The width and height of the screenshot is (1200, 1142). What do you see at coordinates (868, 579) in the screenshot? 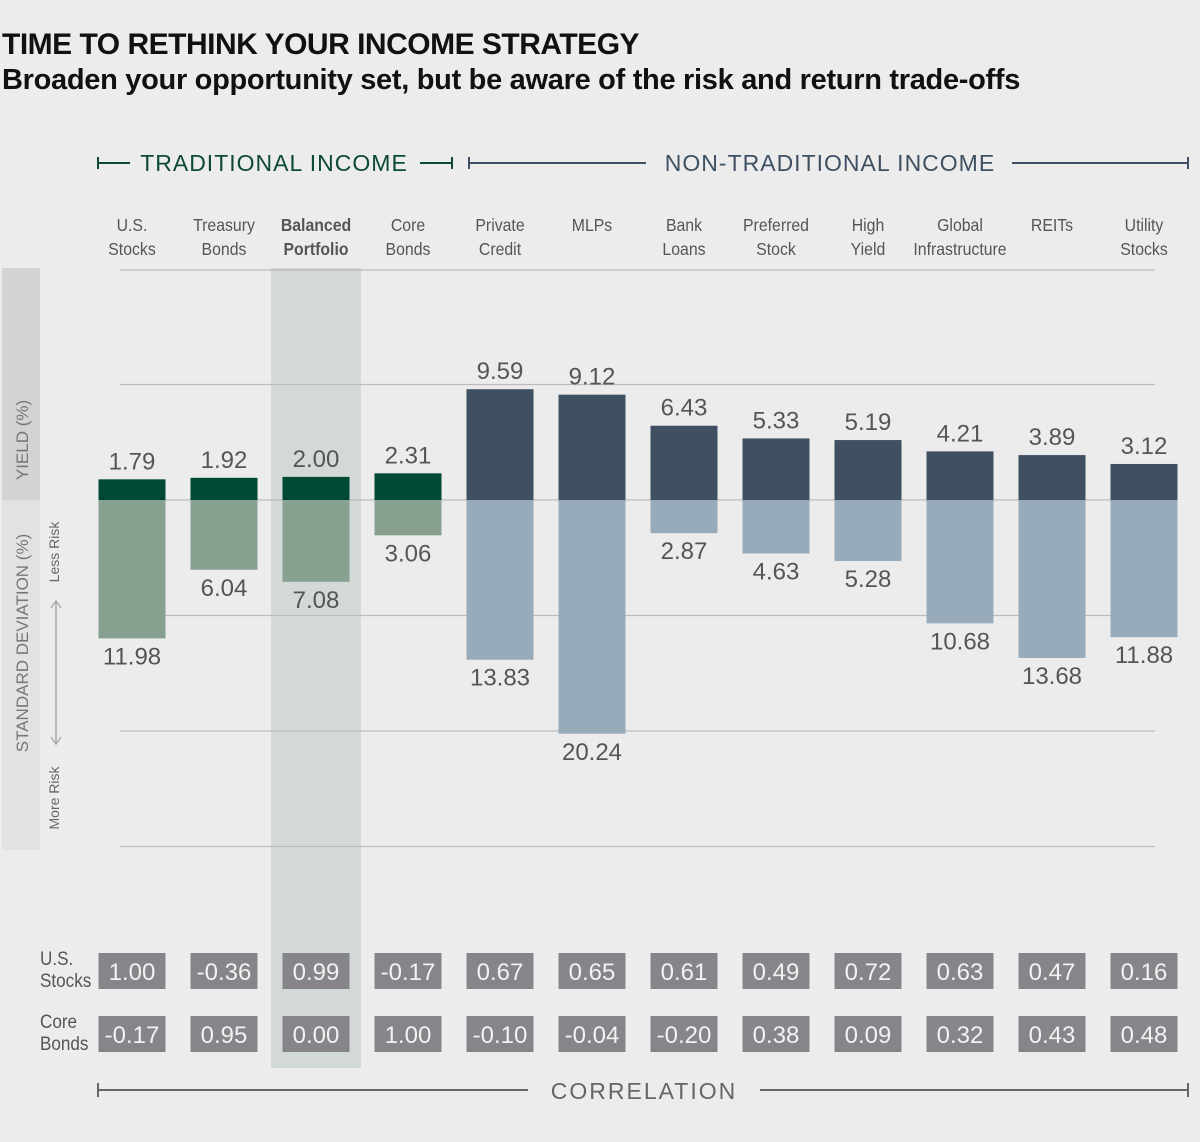
I see `stddev-value-label: 5.28` at bounding box center [868, 579].